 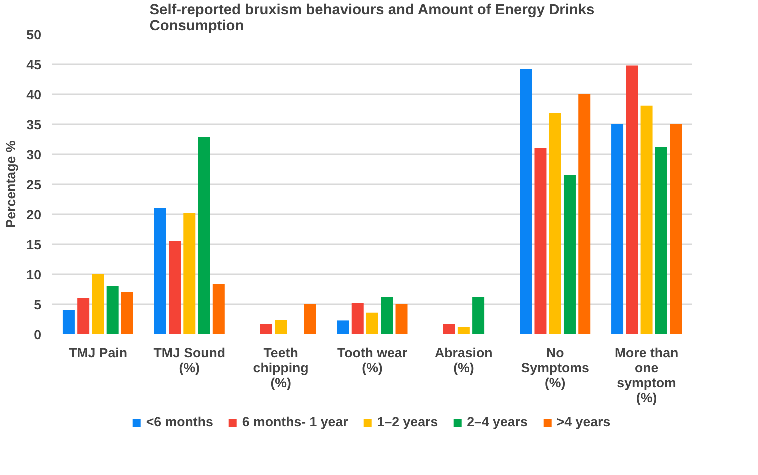 What do you see at coordinates (646, 376) in the screenshot?
I see `x-tick-label: More than one symptom (%)` at bounding box center [646, 376].